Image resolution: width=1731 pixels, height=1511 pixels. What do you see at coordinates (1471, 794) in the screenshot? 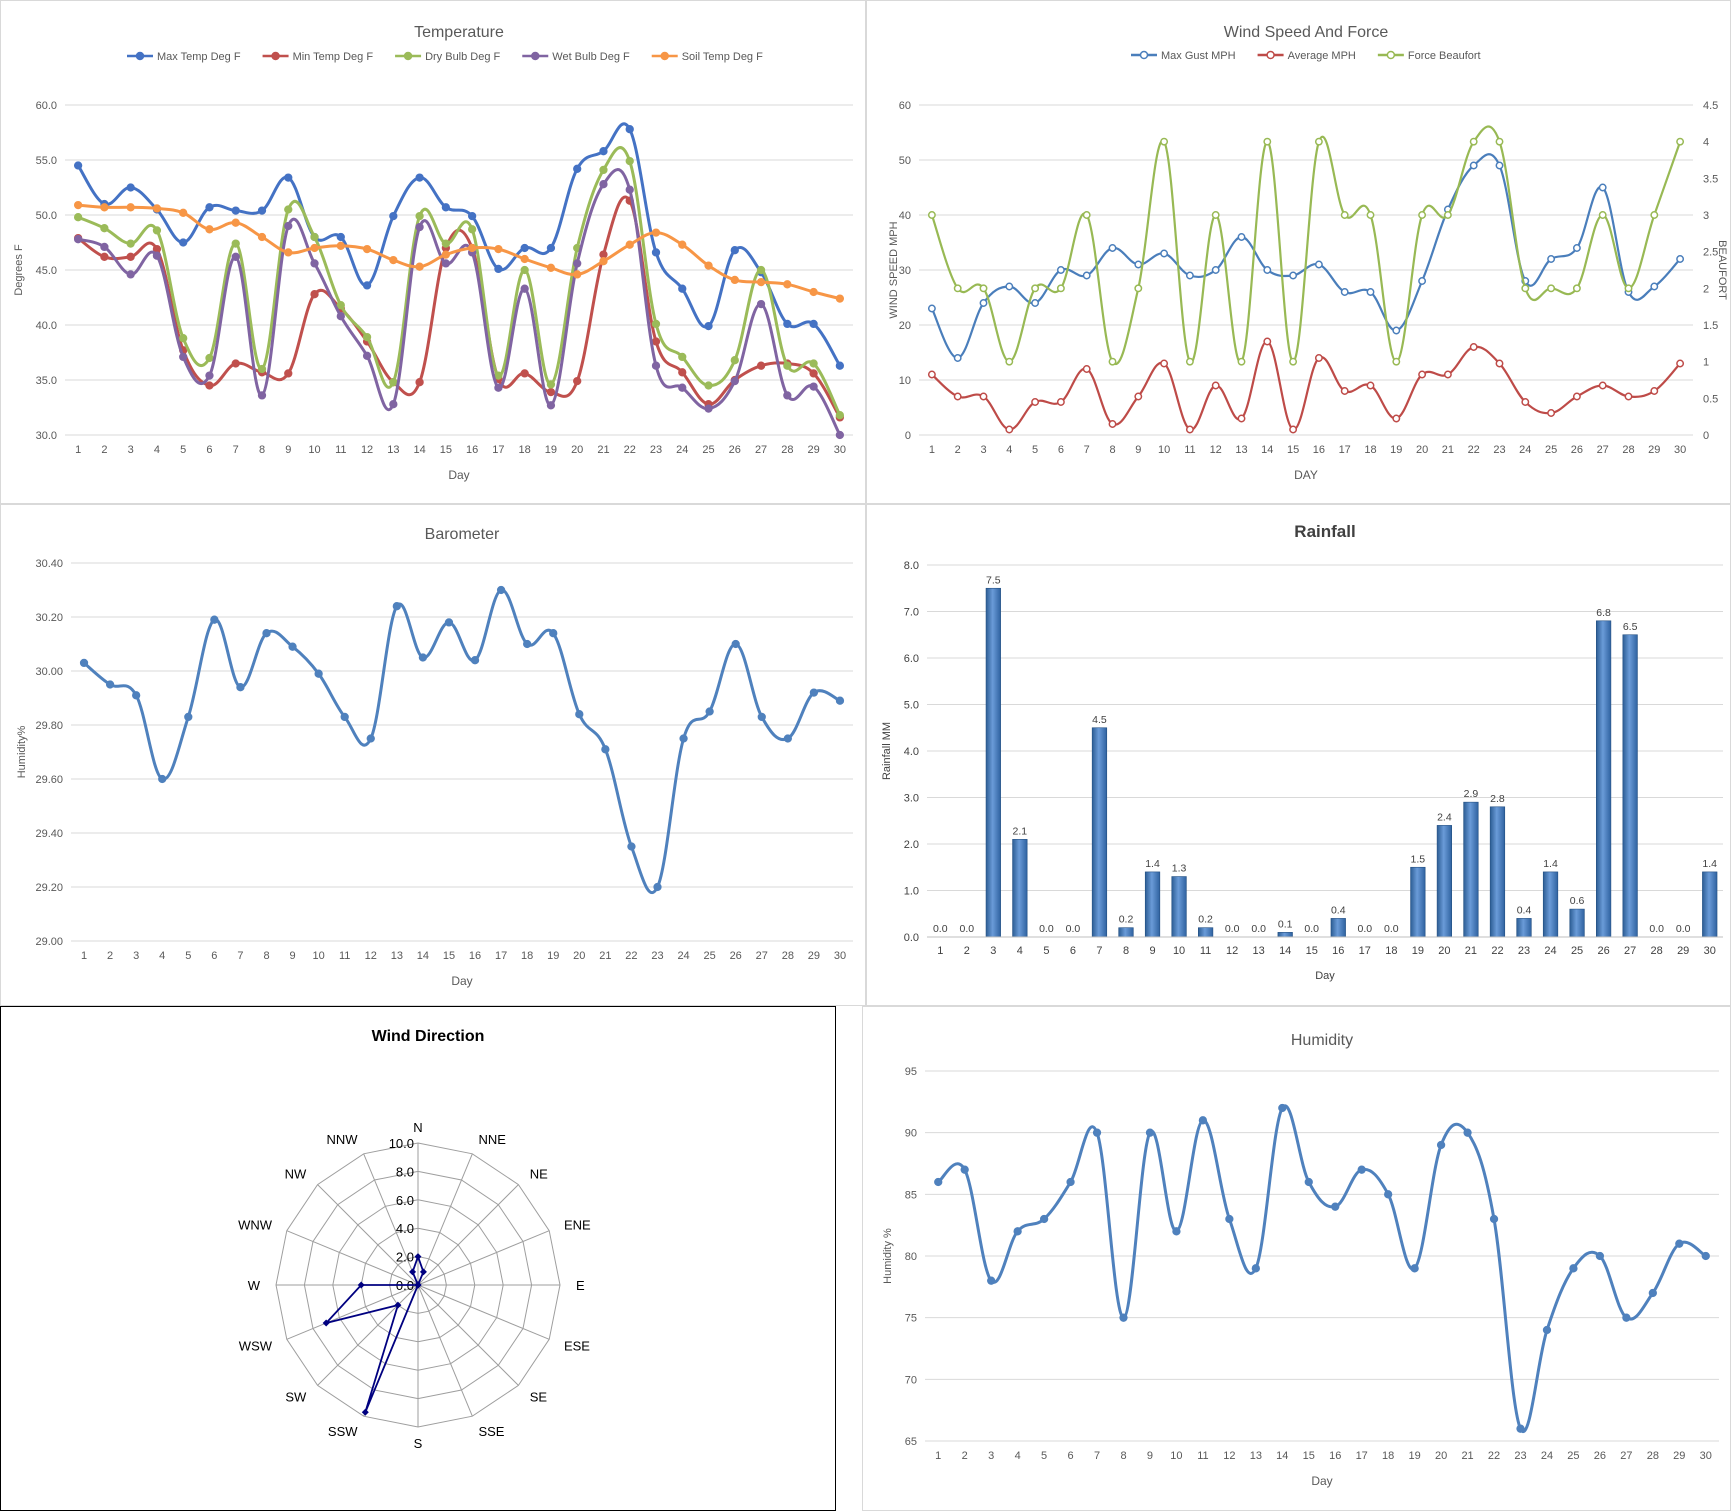
I see `data-label: 2.9` at bounding box center [1471, 794].